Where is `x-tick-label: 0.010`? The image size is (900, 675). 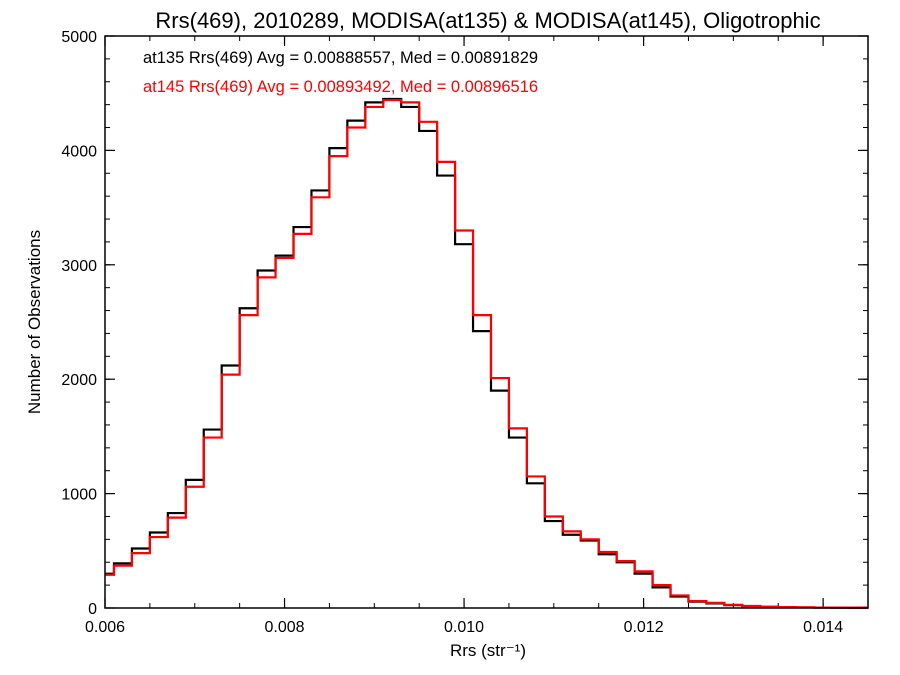 x-tick-label: 0.010 is located at coordinates (464, 627).